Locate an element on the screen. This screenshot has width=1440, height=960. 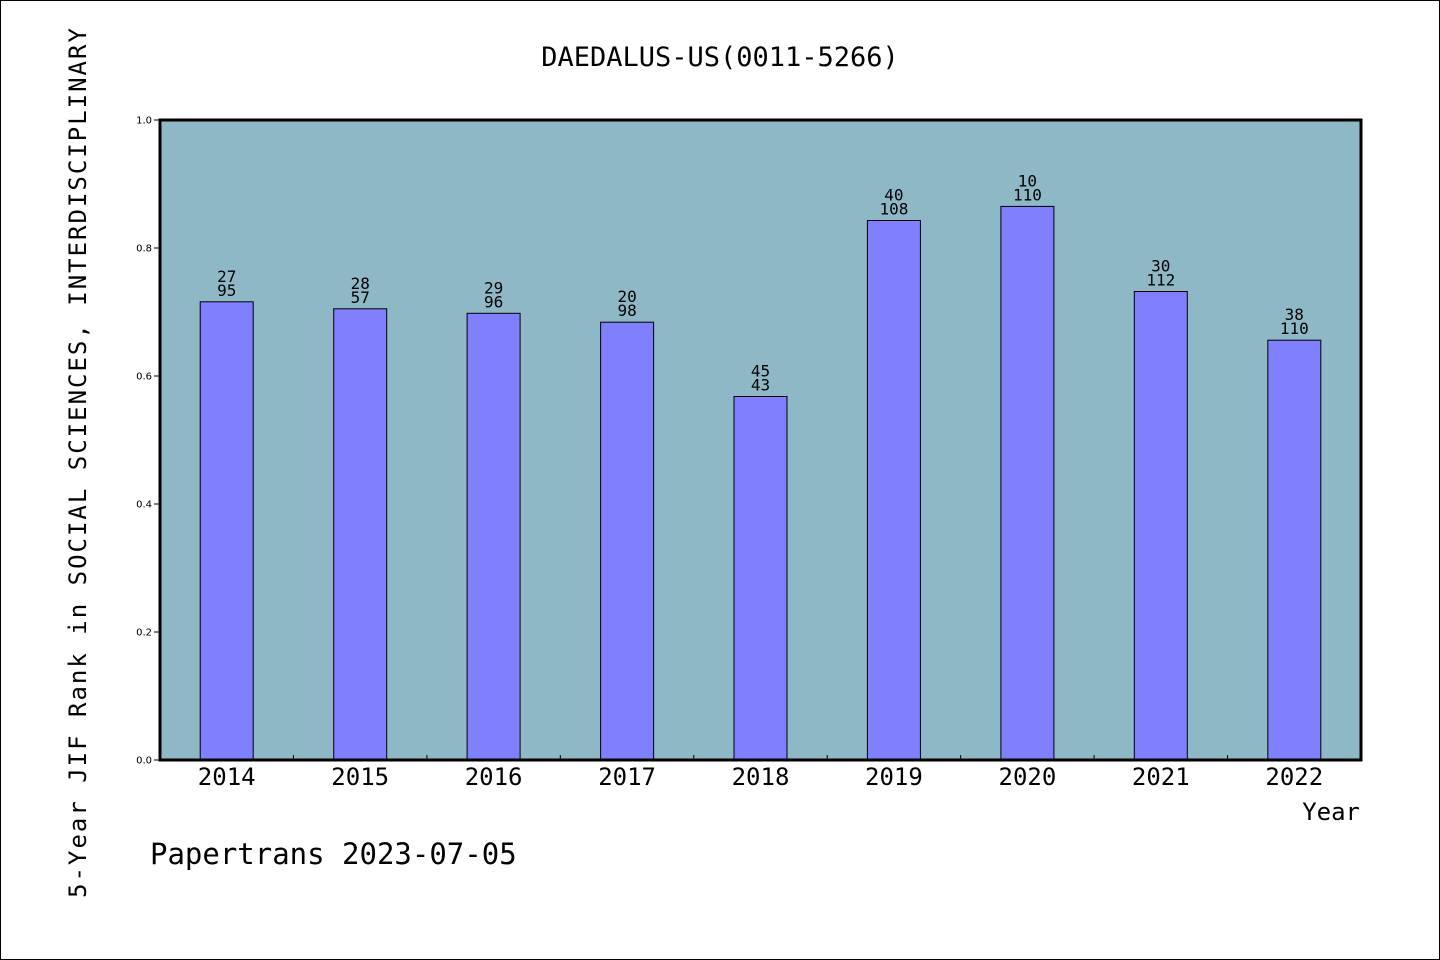
x-tick-label-2018: 2018 is located at coordinates (761, 777).